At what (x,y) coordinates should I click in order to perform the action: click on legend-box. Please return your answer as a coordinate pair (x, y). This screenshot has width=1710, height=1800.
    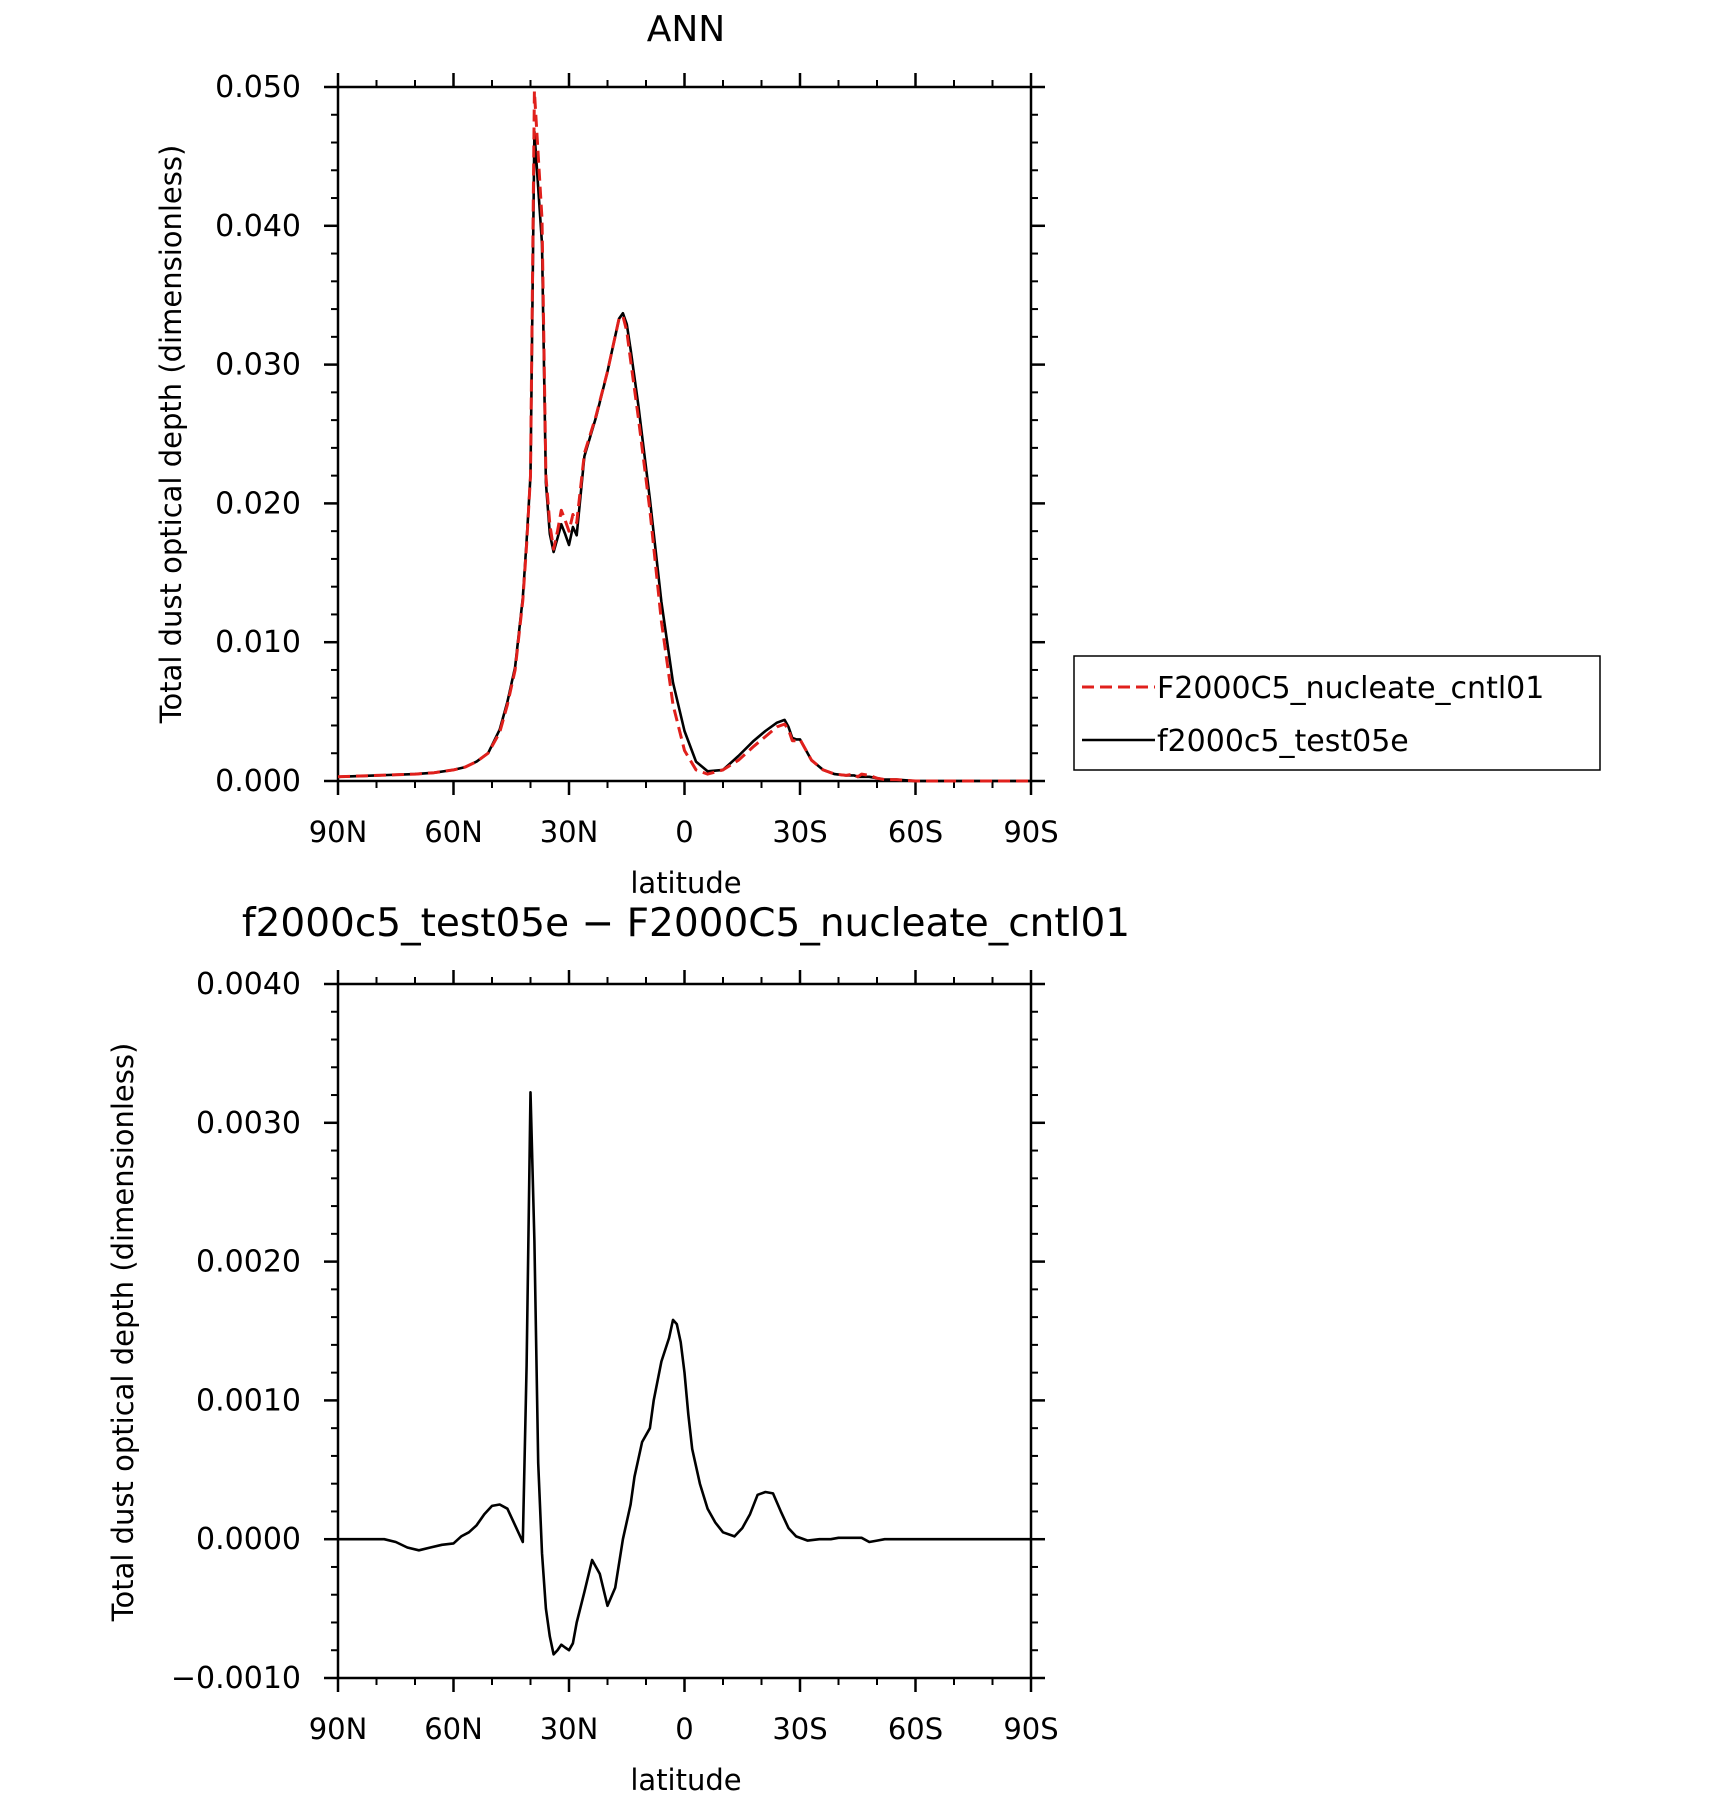
    Looking at the image, I should click on (1337, 713).